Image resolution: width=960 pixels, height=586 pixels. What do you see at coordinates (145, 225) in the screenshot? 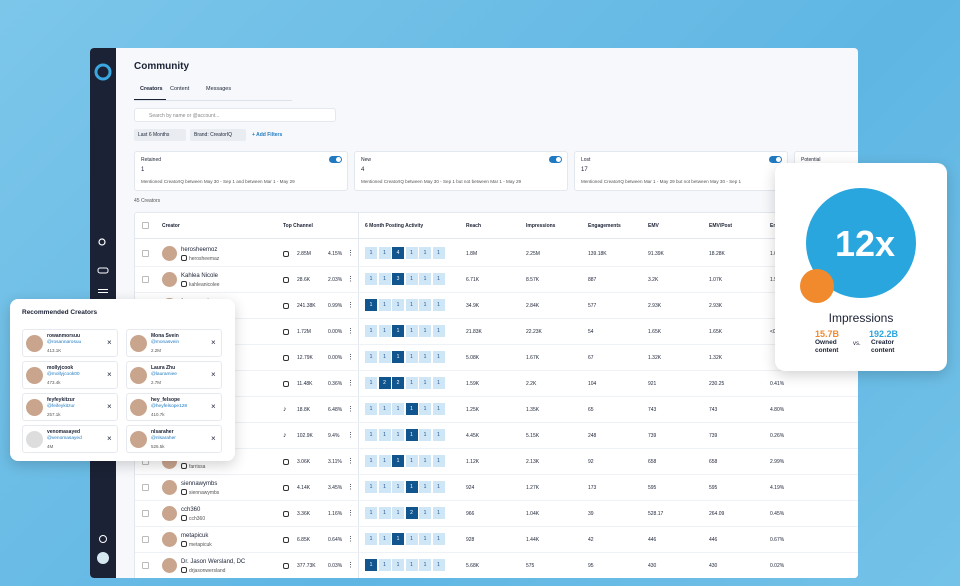
I see `header-checkbox` at bounding box center [145, 225].